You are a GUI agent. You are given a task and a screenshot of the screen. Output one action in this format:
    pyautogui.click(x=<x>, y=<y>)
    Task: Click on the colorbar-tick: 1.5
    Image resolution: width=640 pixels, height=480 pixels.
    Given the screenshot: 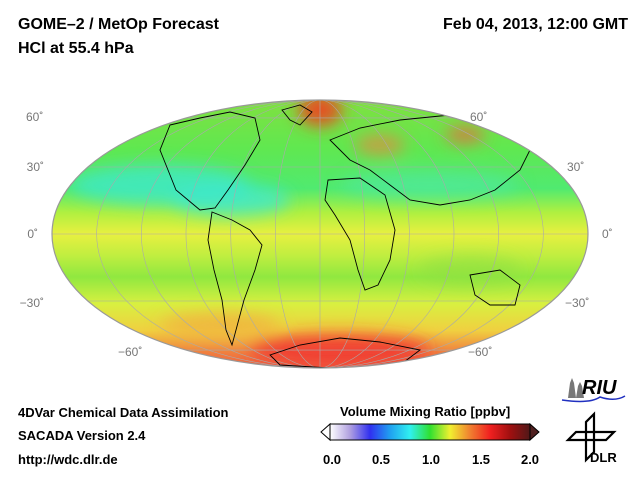 What is the action you would take?
    pyautogui.click(x=481, y=459)
    